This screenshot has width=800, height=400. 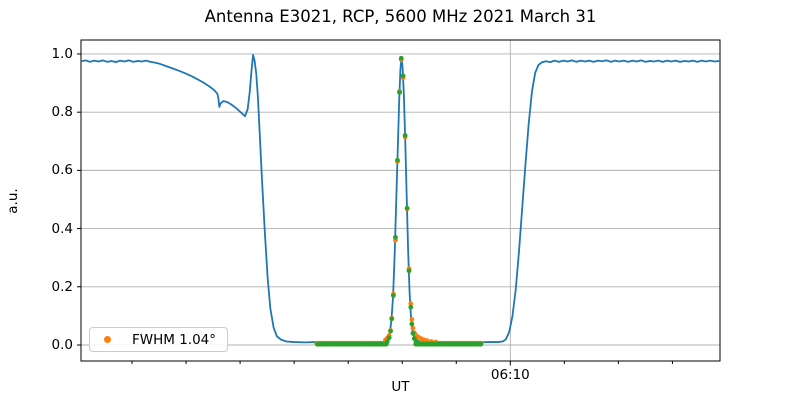 I want to click on y-tick-label: 1.0, so click(x=62, y=53).